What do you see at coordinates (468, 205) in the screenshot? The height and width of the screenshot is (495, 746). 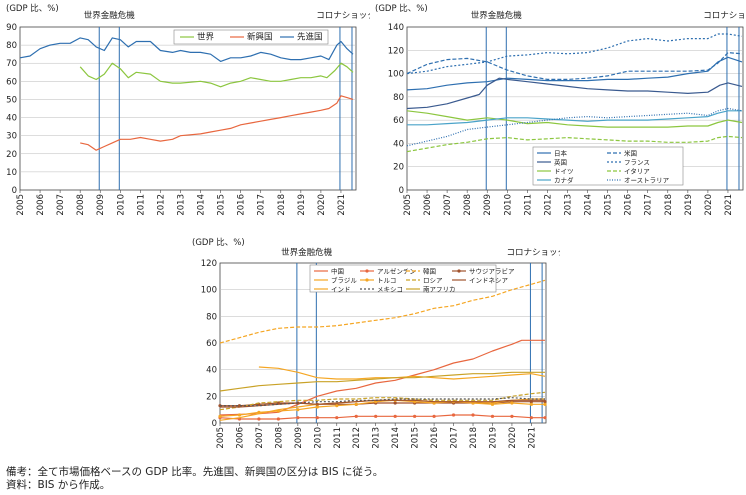 I see `x-tick-label: 2008` at bounding box center [468, 205].